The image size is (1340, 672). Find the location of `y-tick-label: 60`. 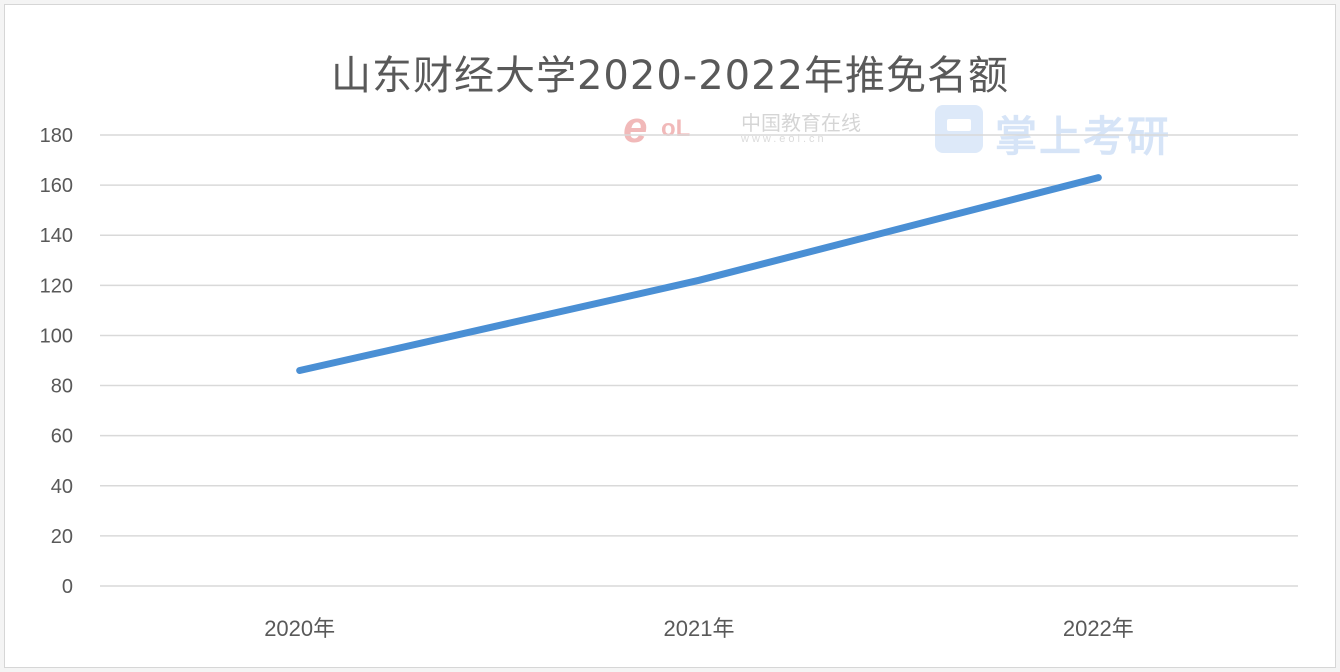

y-tick-label: 60 is located at coordinates (62, 437).